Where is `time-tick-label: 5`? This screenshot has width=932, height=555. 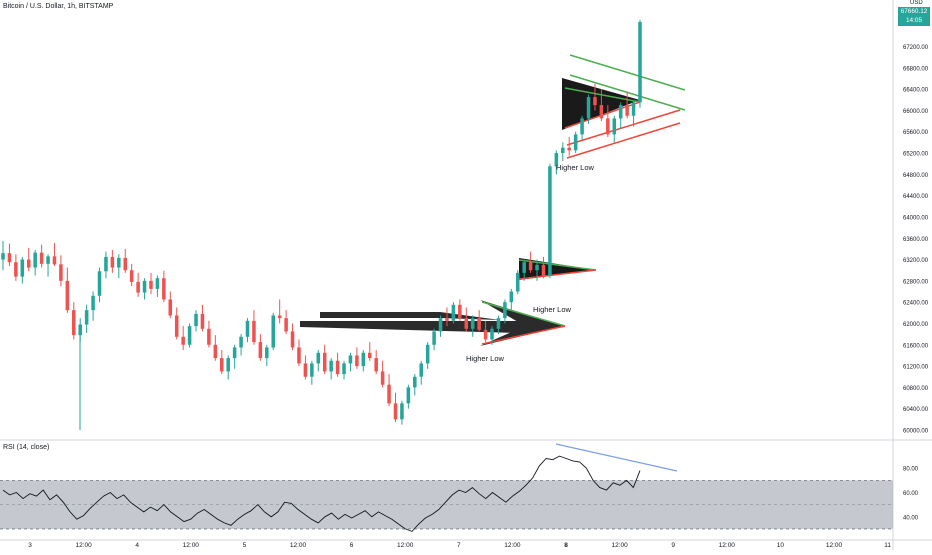 time-tick-label: 5 is located at coordinates (245, 545).